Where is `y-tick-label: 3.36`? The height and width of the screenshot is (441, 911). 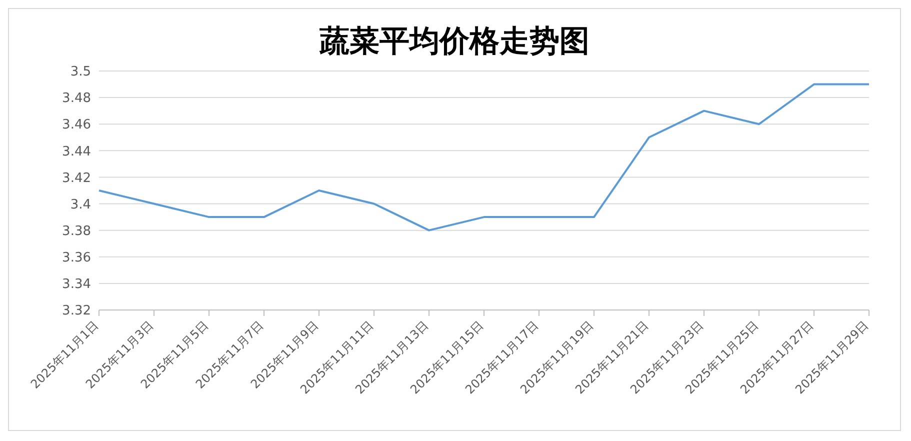
y-tick-label: 3.36 is located at coordinates (76, 258).